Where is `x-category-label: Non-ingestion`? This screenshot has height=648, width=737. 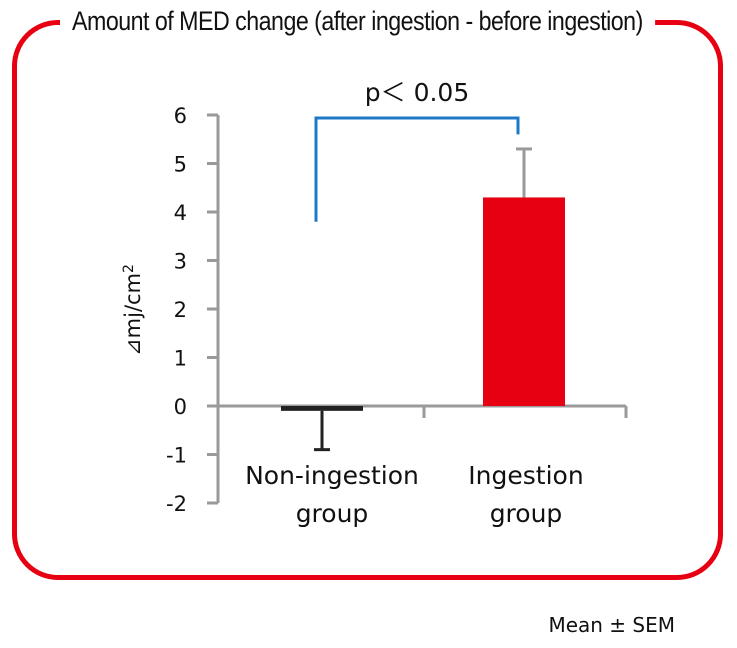
x-category-label: Non-ingestion is located at coordinates (332, 475).